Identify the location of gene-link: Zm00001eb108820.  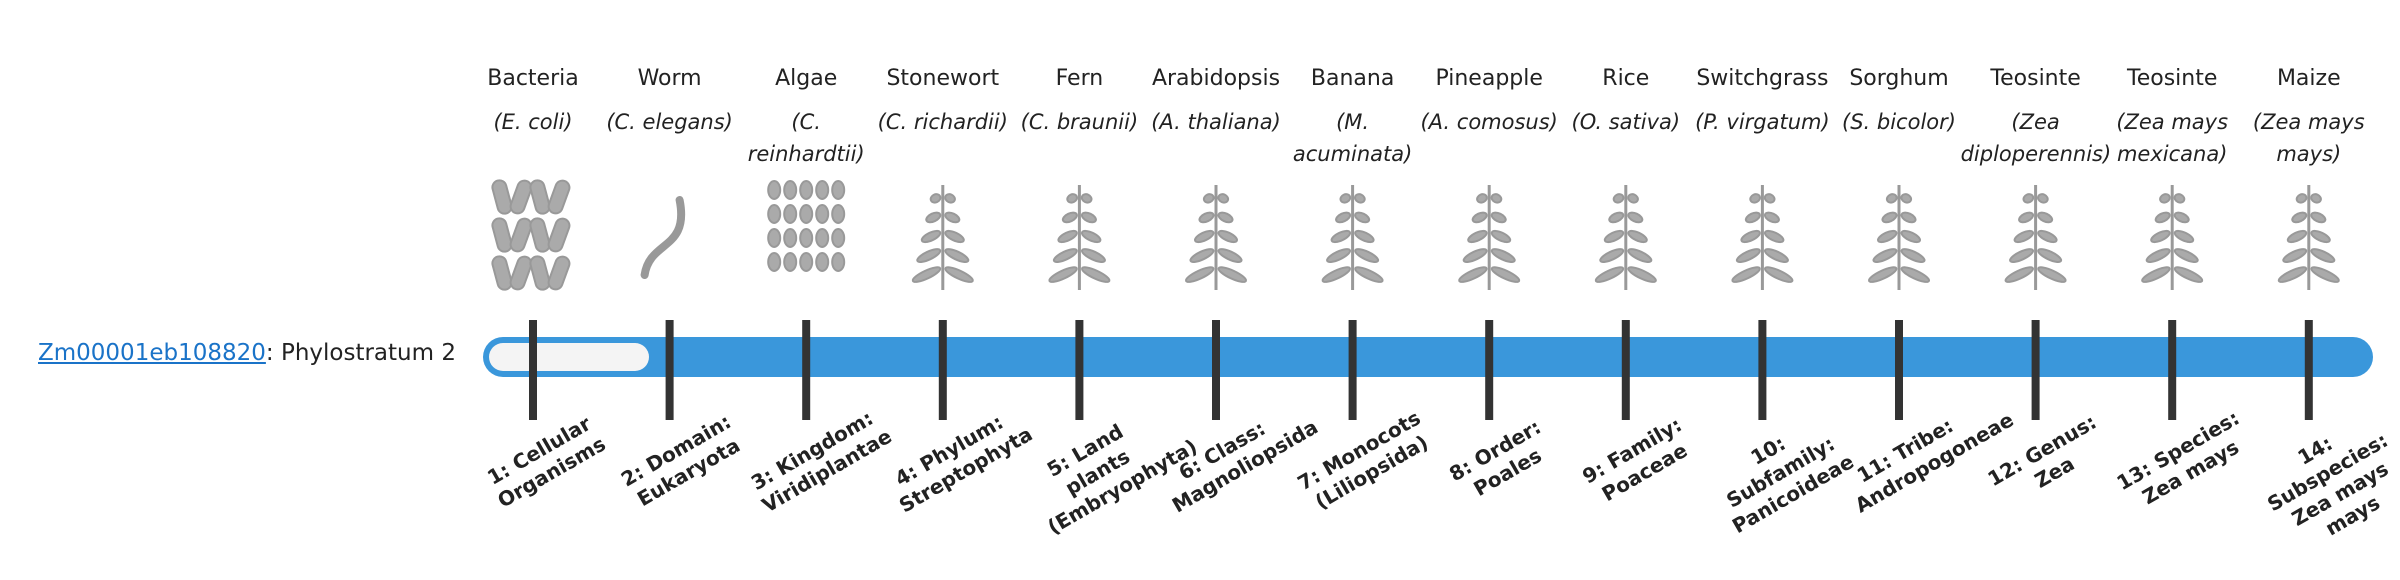
(152, 353).